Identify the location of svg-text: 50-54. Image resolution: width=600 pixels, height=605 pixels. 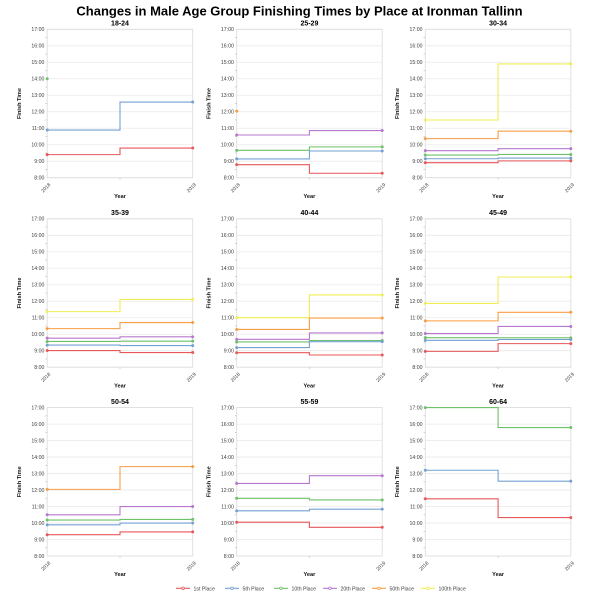
(120, 402).